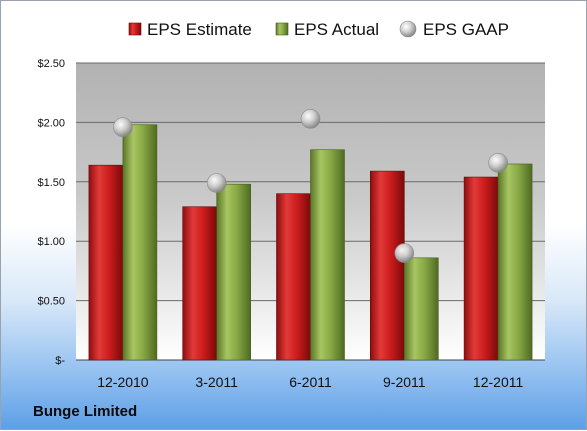 The height and width of the screenshot is (431, 587). What do you see at coordinates (51, 64) in the screenshot?
I see `y-tick-label: $2.50` at bounding box center [51, 64].